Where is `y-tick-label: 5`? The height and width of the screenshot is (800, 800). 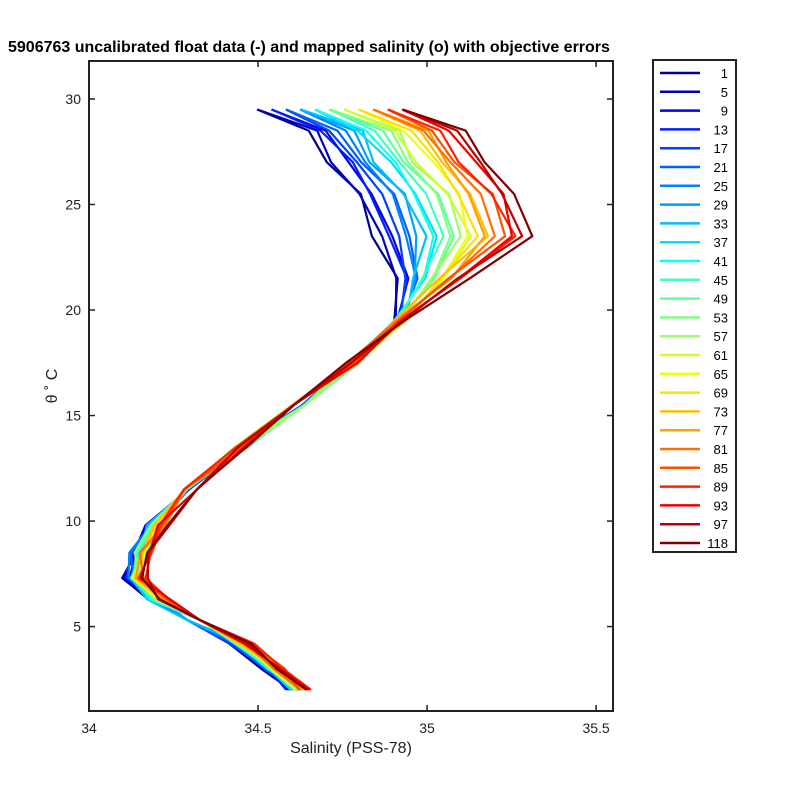 y-tick-label: 5 is located at coordinates (77, 627).